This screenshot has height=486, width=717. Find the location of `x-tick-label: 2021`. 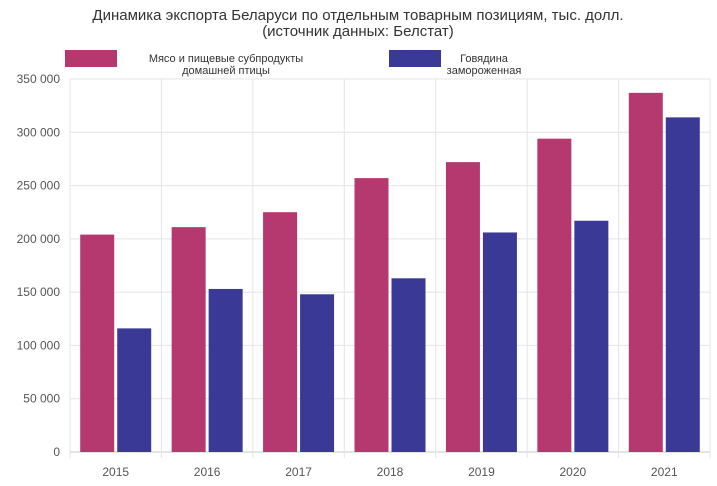

x-tick-label: 2021 is located at coordinates (664, 472).